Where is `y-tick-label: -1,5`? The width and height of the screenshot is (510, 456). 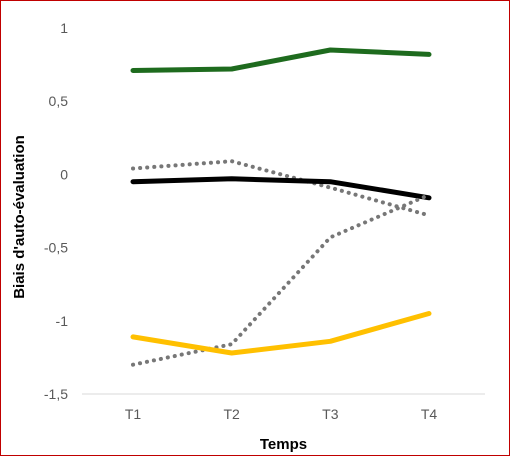 y-tick-label: -1,5 is located at coordinates (56, 394).